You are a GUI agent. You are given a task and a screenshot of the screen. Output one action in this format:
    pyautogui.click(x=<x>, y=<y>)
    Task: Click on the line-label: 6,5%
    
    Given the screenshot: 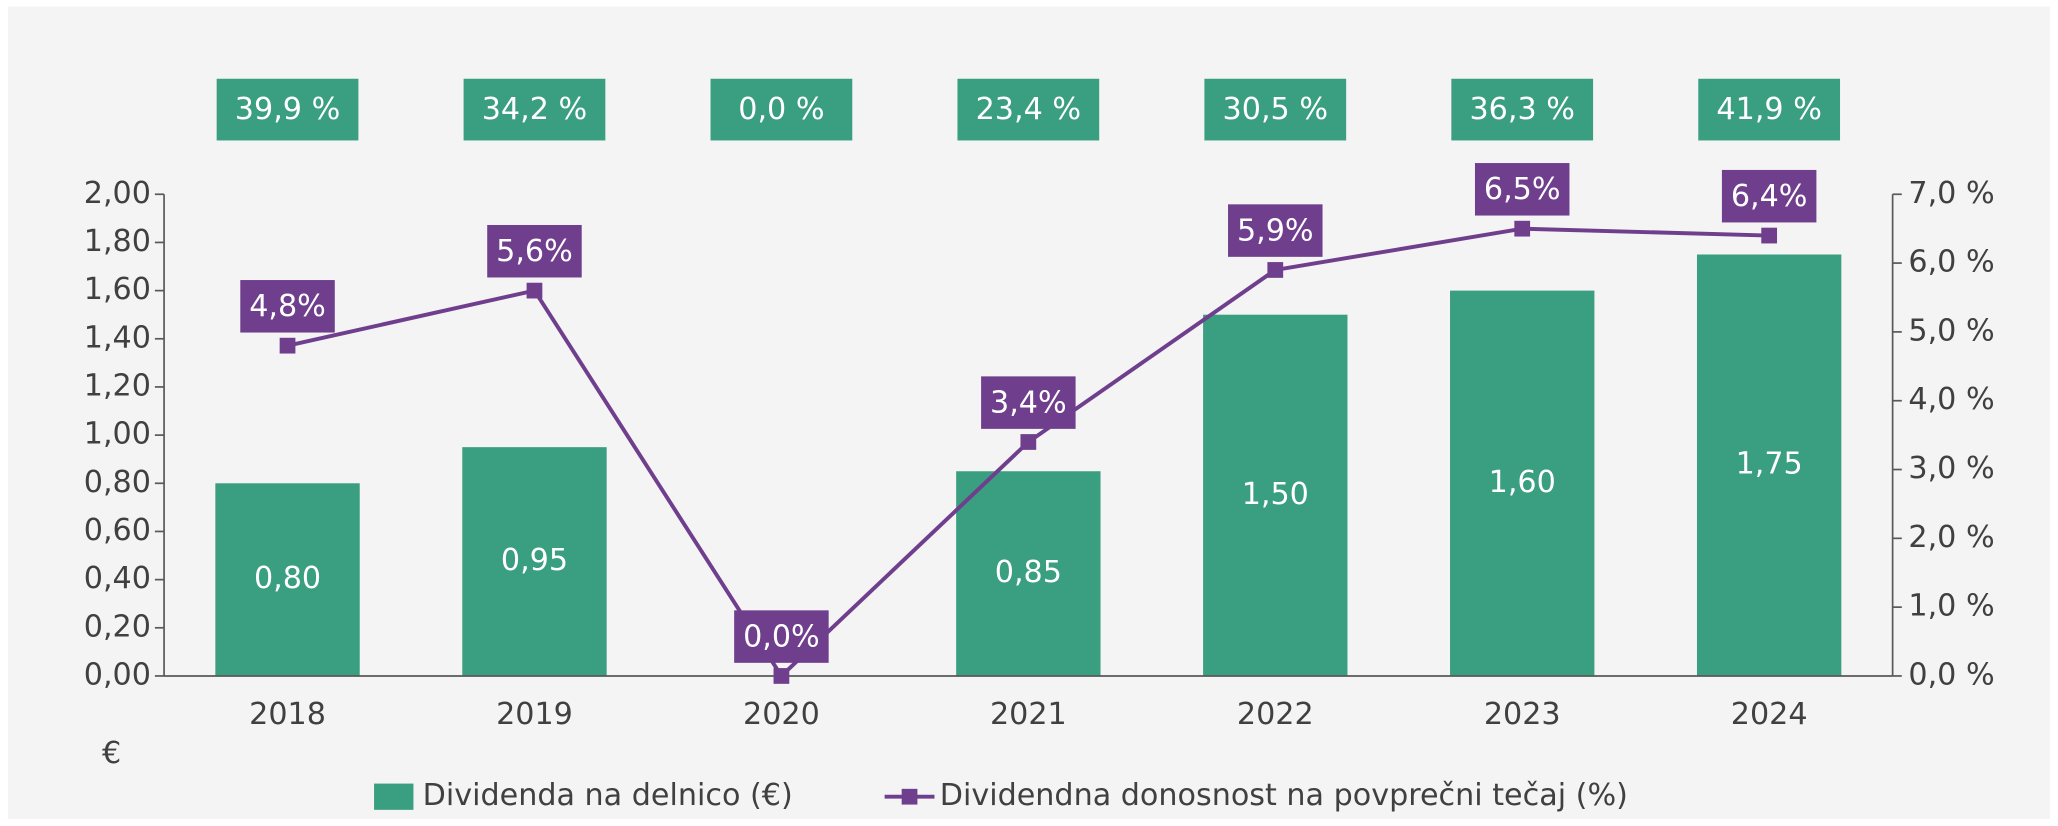 What is the action you would take?
    pyautogui.click(x=1522, y=189)
    